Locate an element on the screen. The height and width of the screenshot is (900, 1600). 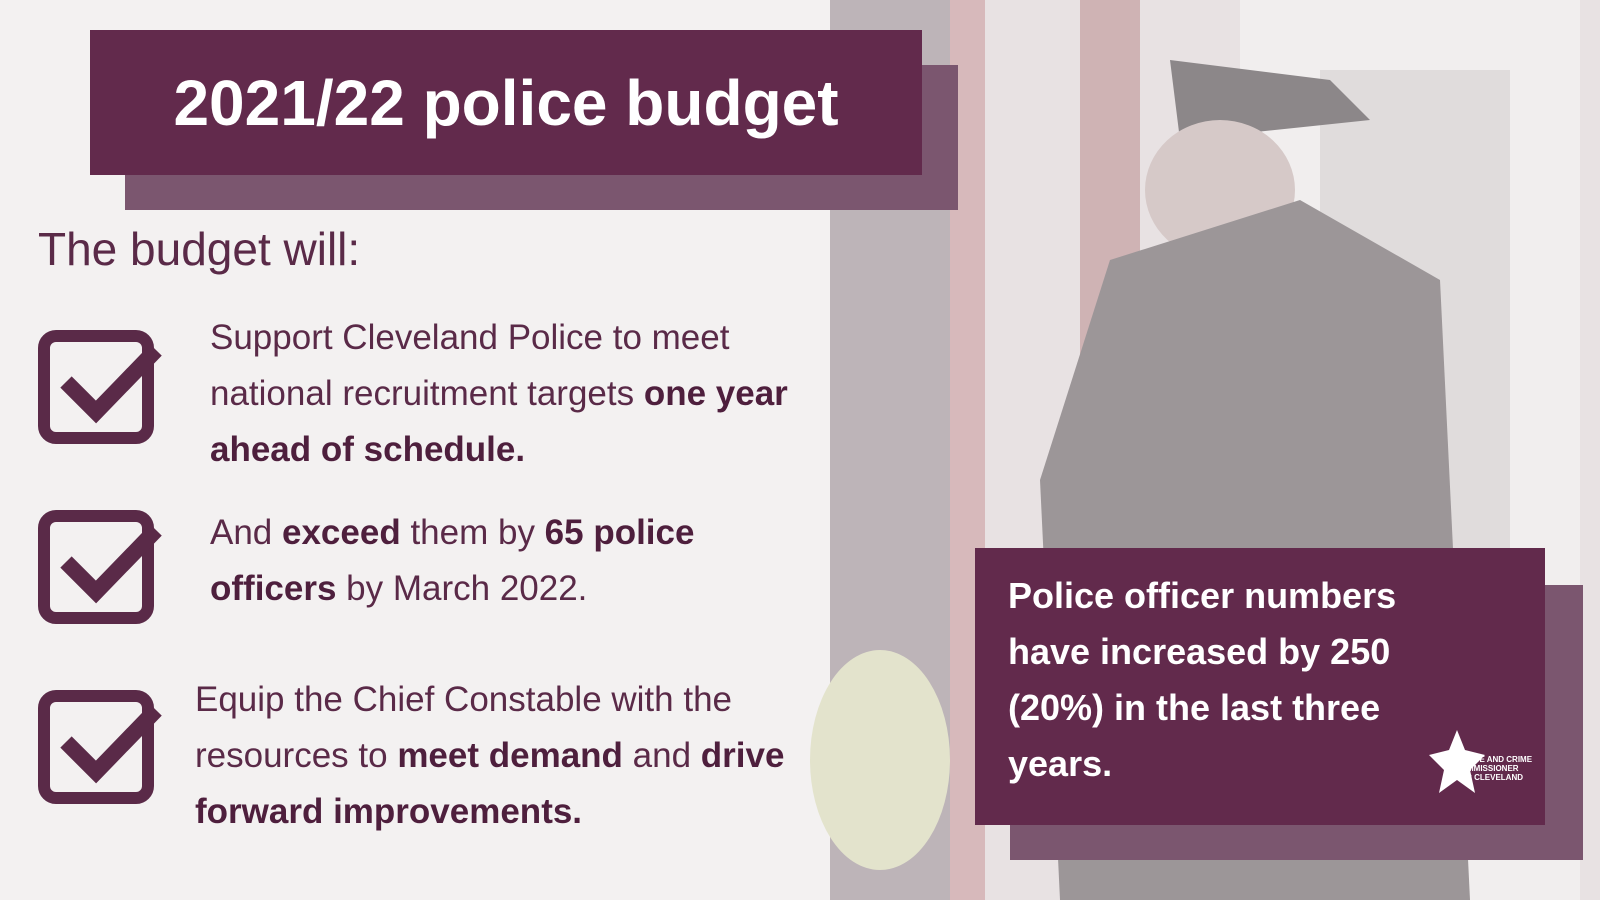
title-banner: 2021/22 police budget is located at coordinates (506, 102).